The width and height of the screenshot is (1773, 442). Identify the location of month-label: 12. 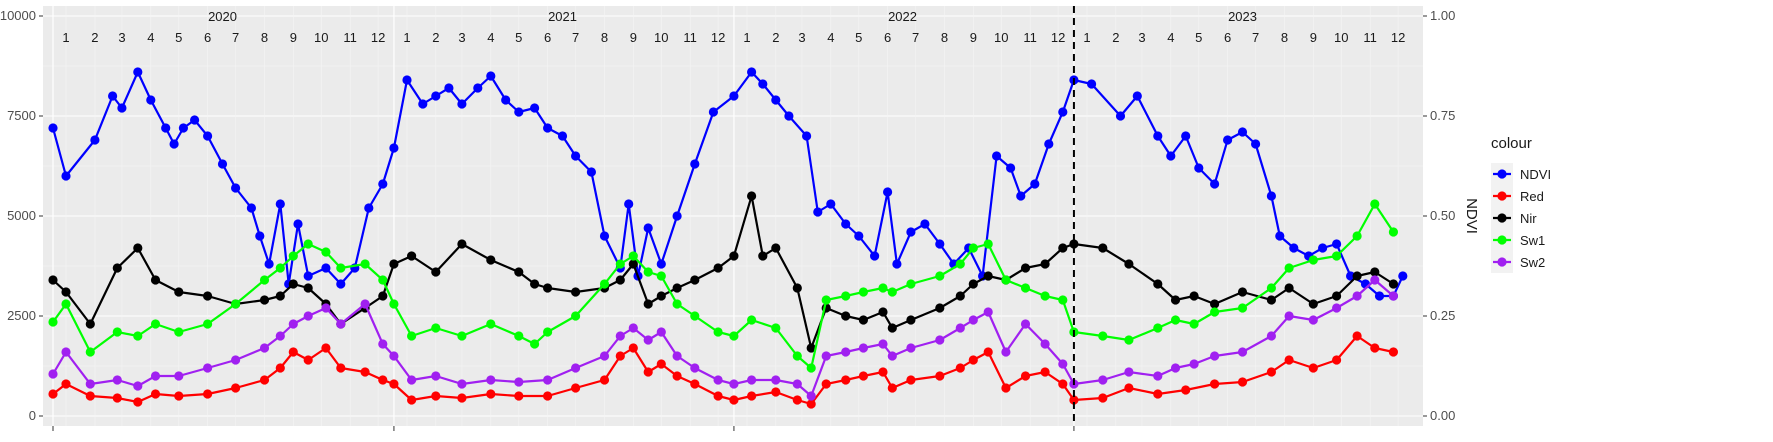
(378, 37).